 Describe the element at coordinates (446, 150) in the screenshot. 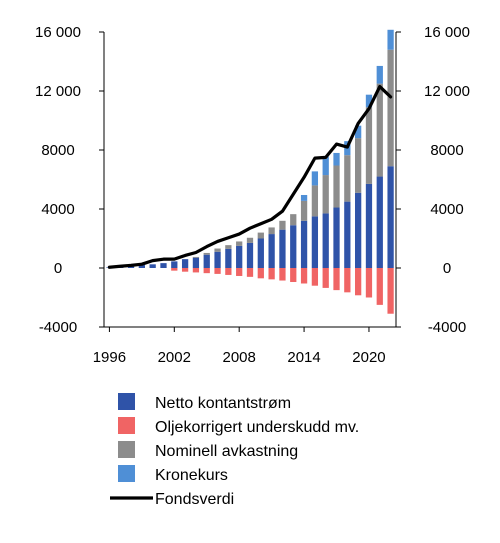

I see `right-y-tick-label: 8000` at that location.